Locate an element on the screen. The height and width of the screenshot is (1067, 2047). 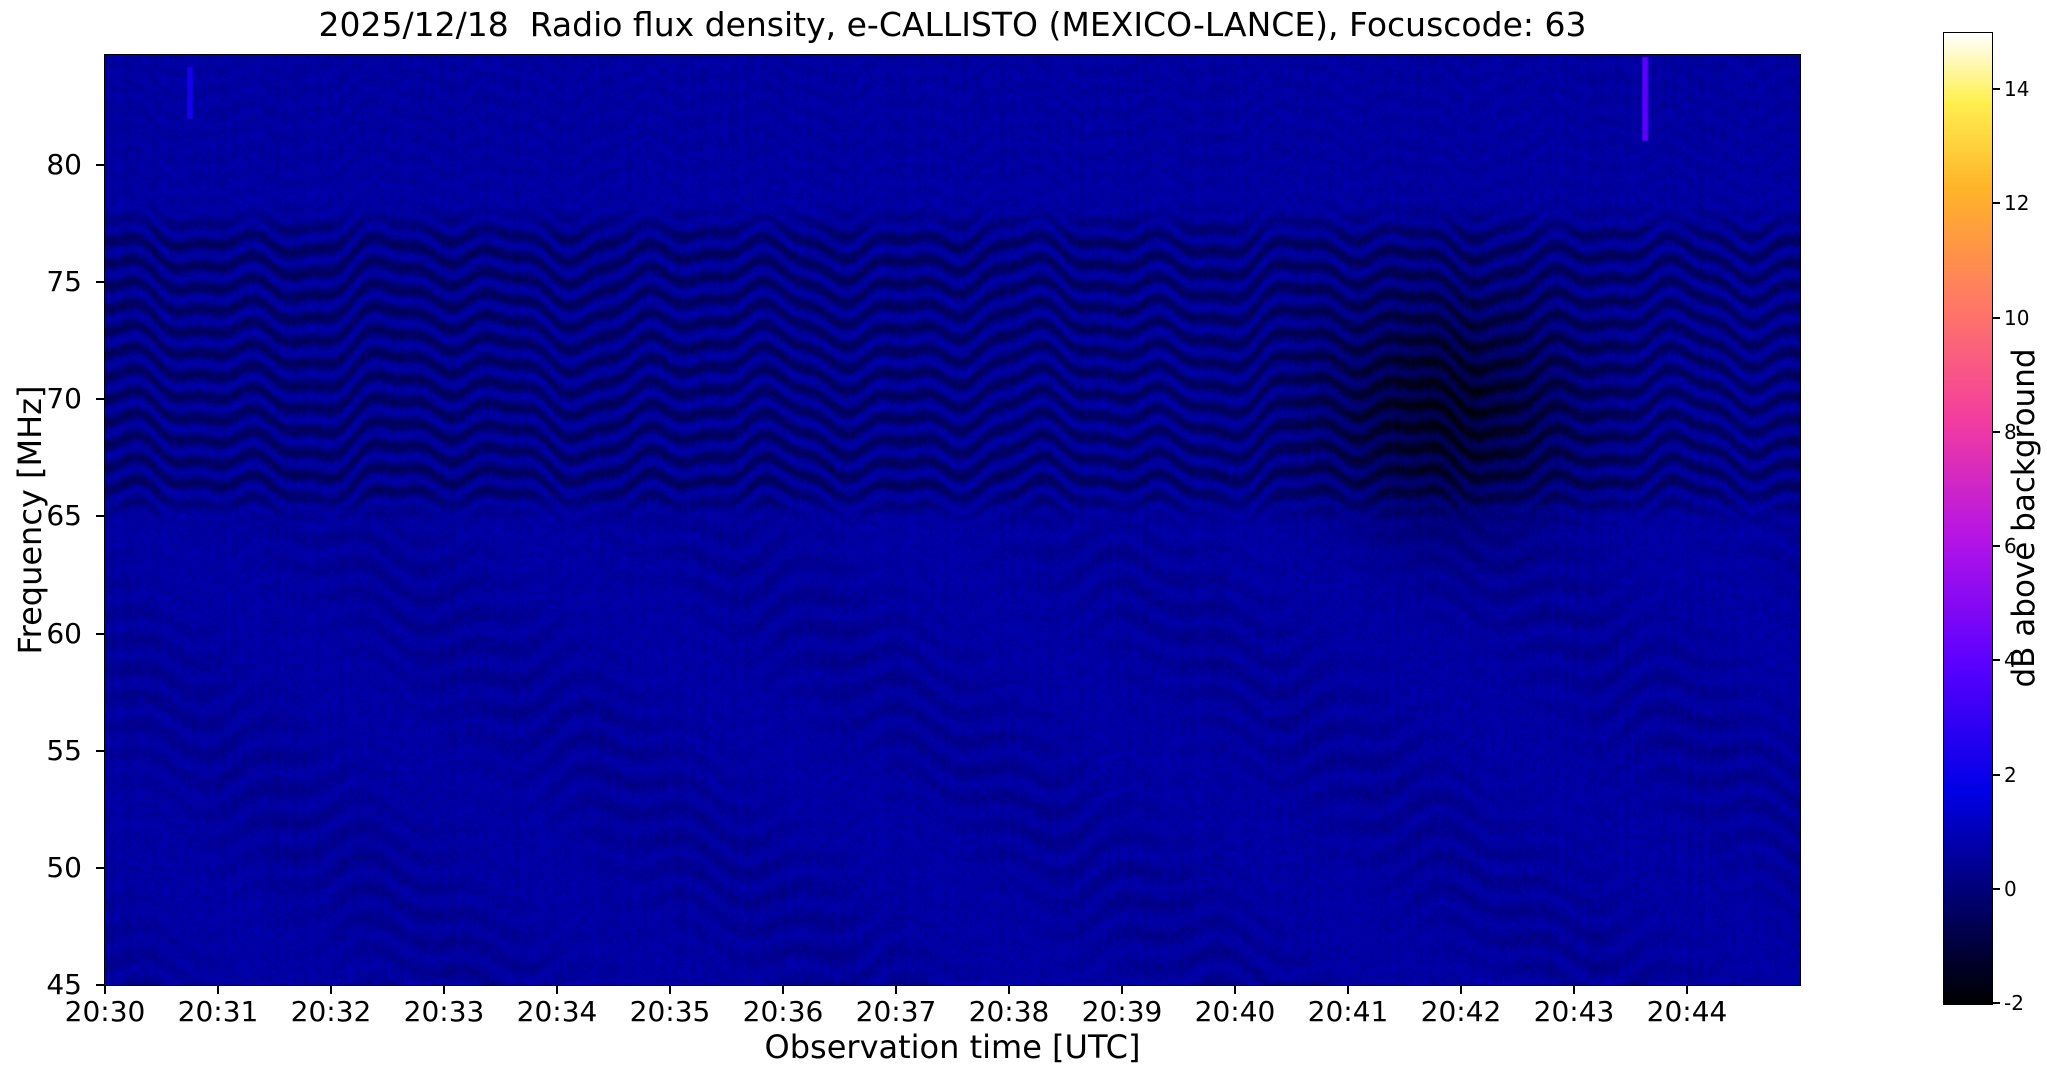
y-tick-label: 65 is located at coordinates (64, 516).